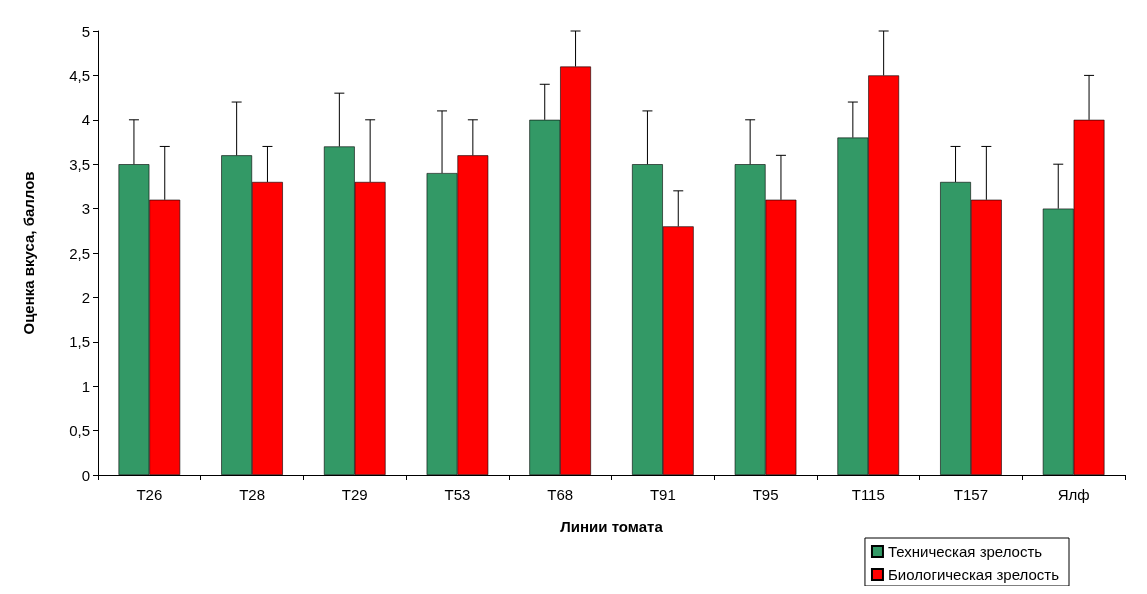  I want to click on x-tick-label: T28, so click(252, 494).